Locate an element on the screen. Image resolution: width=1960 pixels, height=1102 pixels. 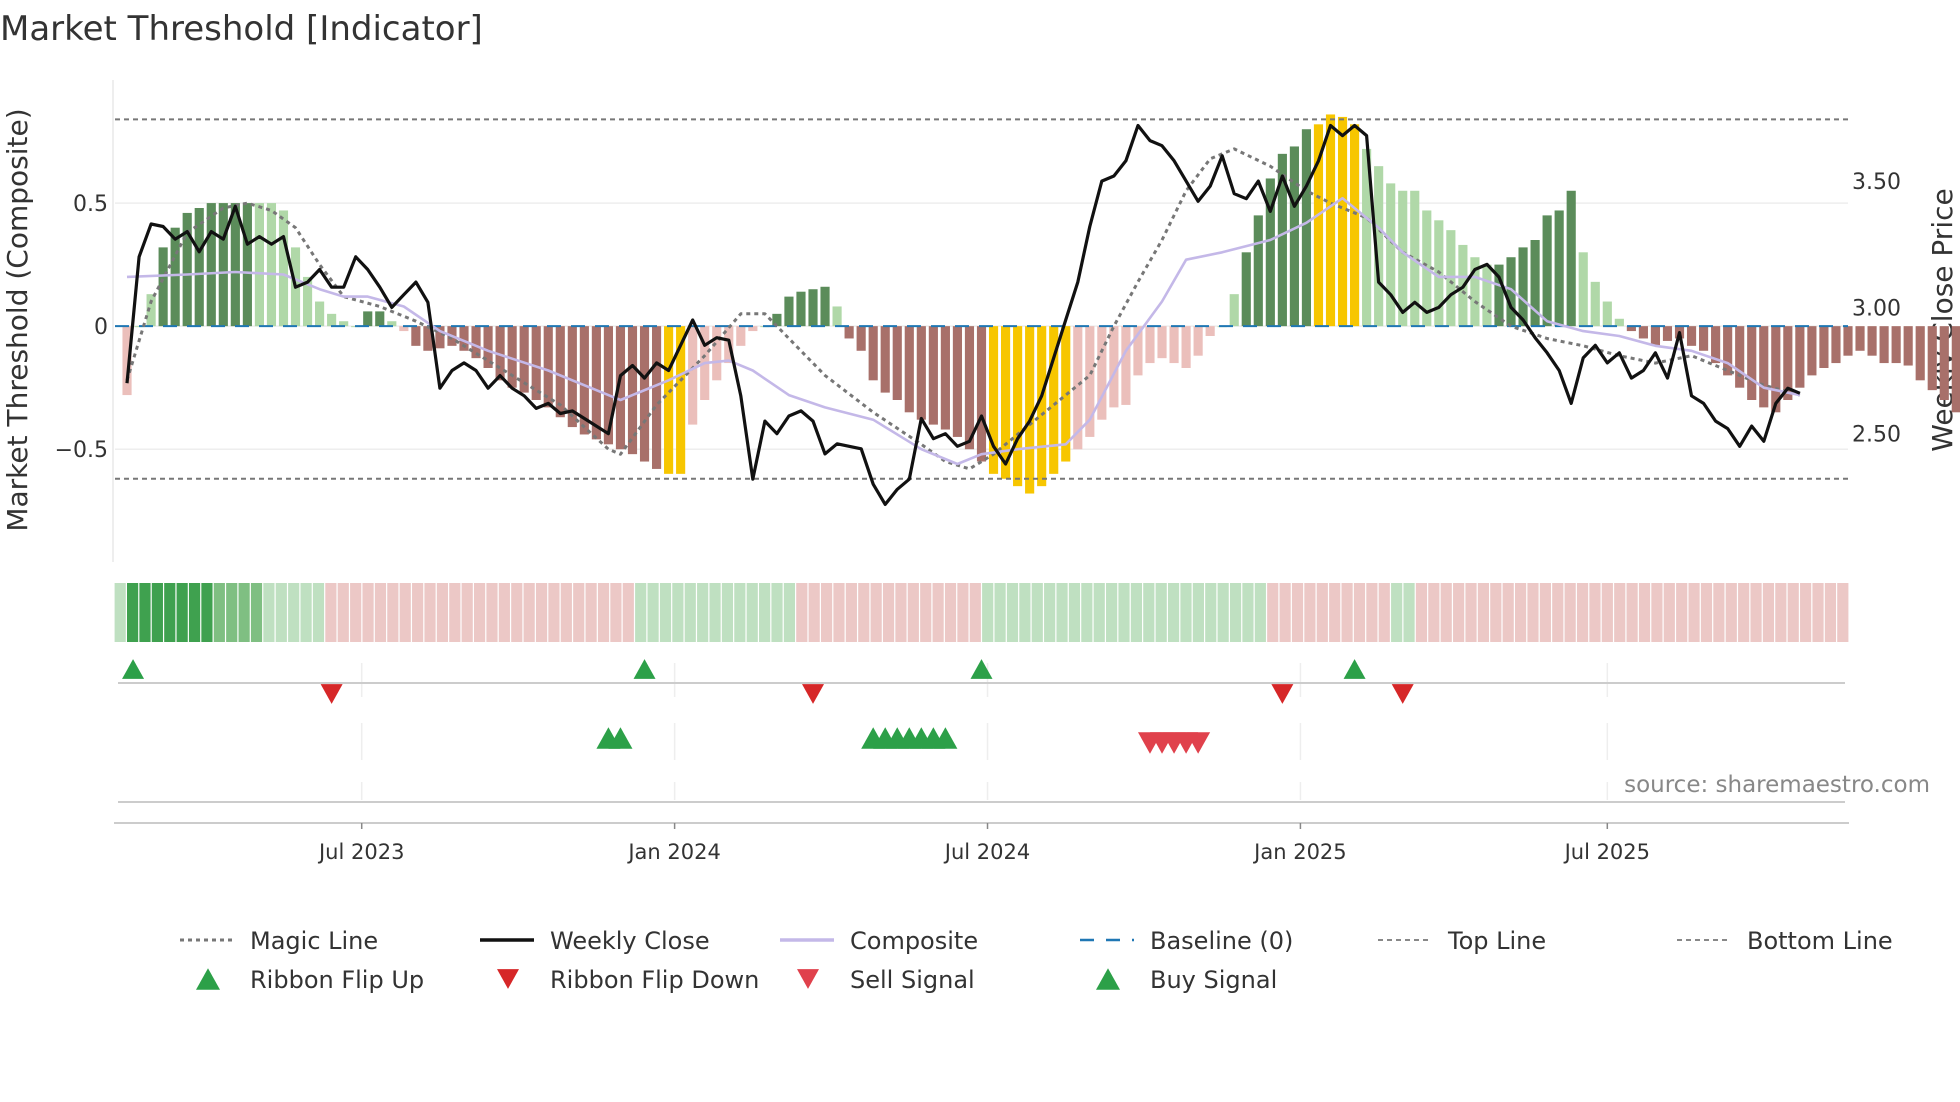
y-tick-left: 0.5 is located at coordinates (90, 204).